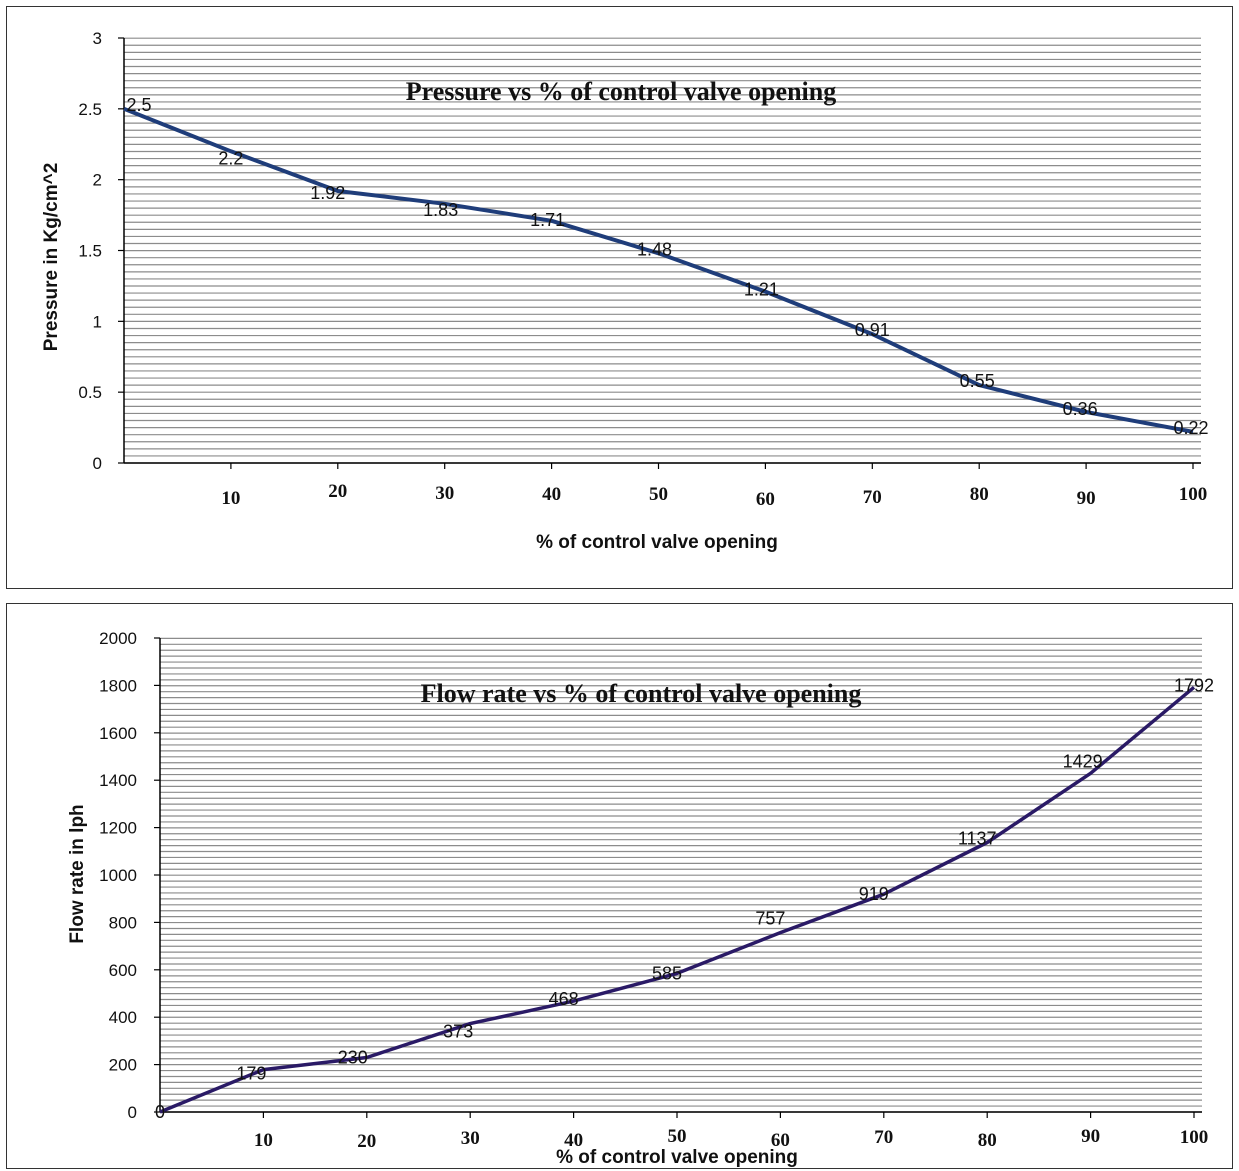 The height and width of the screenshot is (1171, 1239). What do you see at coordinates (677, 1157) in the screenshot?
I see `flow-x-axis-label: % of control valve opening` at bounding box center [677, 1157].